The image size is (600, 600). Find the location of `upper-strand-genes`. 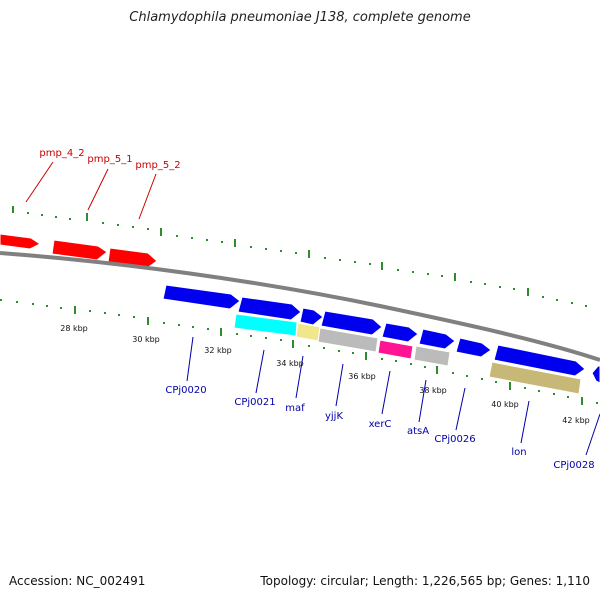

upper-strand-genes is located at coordinates (79, 251).